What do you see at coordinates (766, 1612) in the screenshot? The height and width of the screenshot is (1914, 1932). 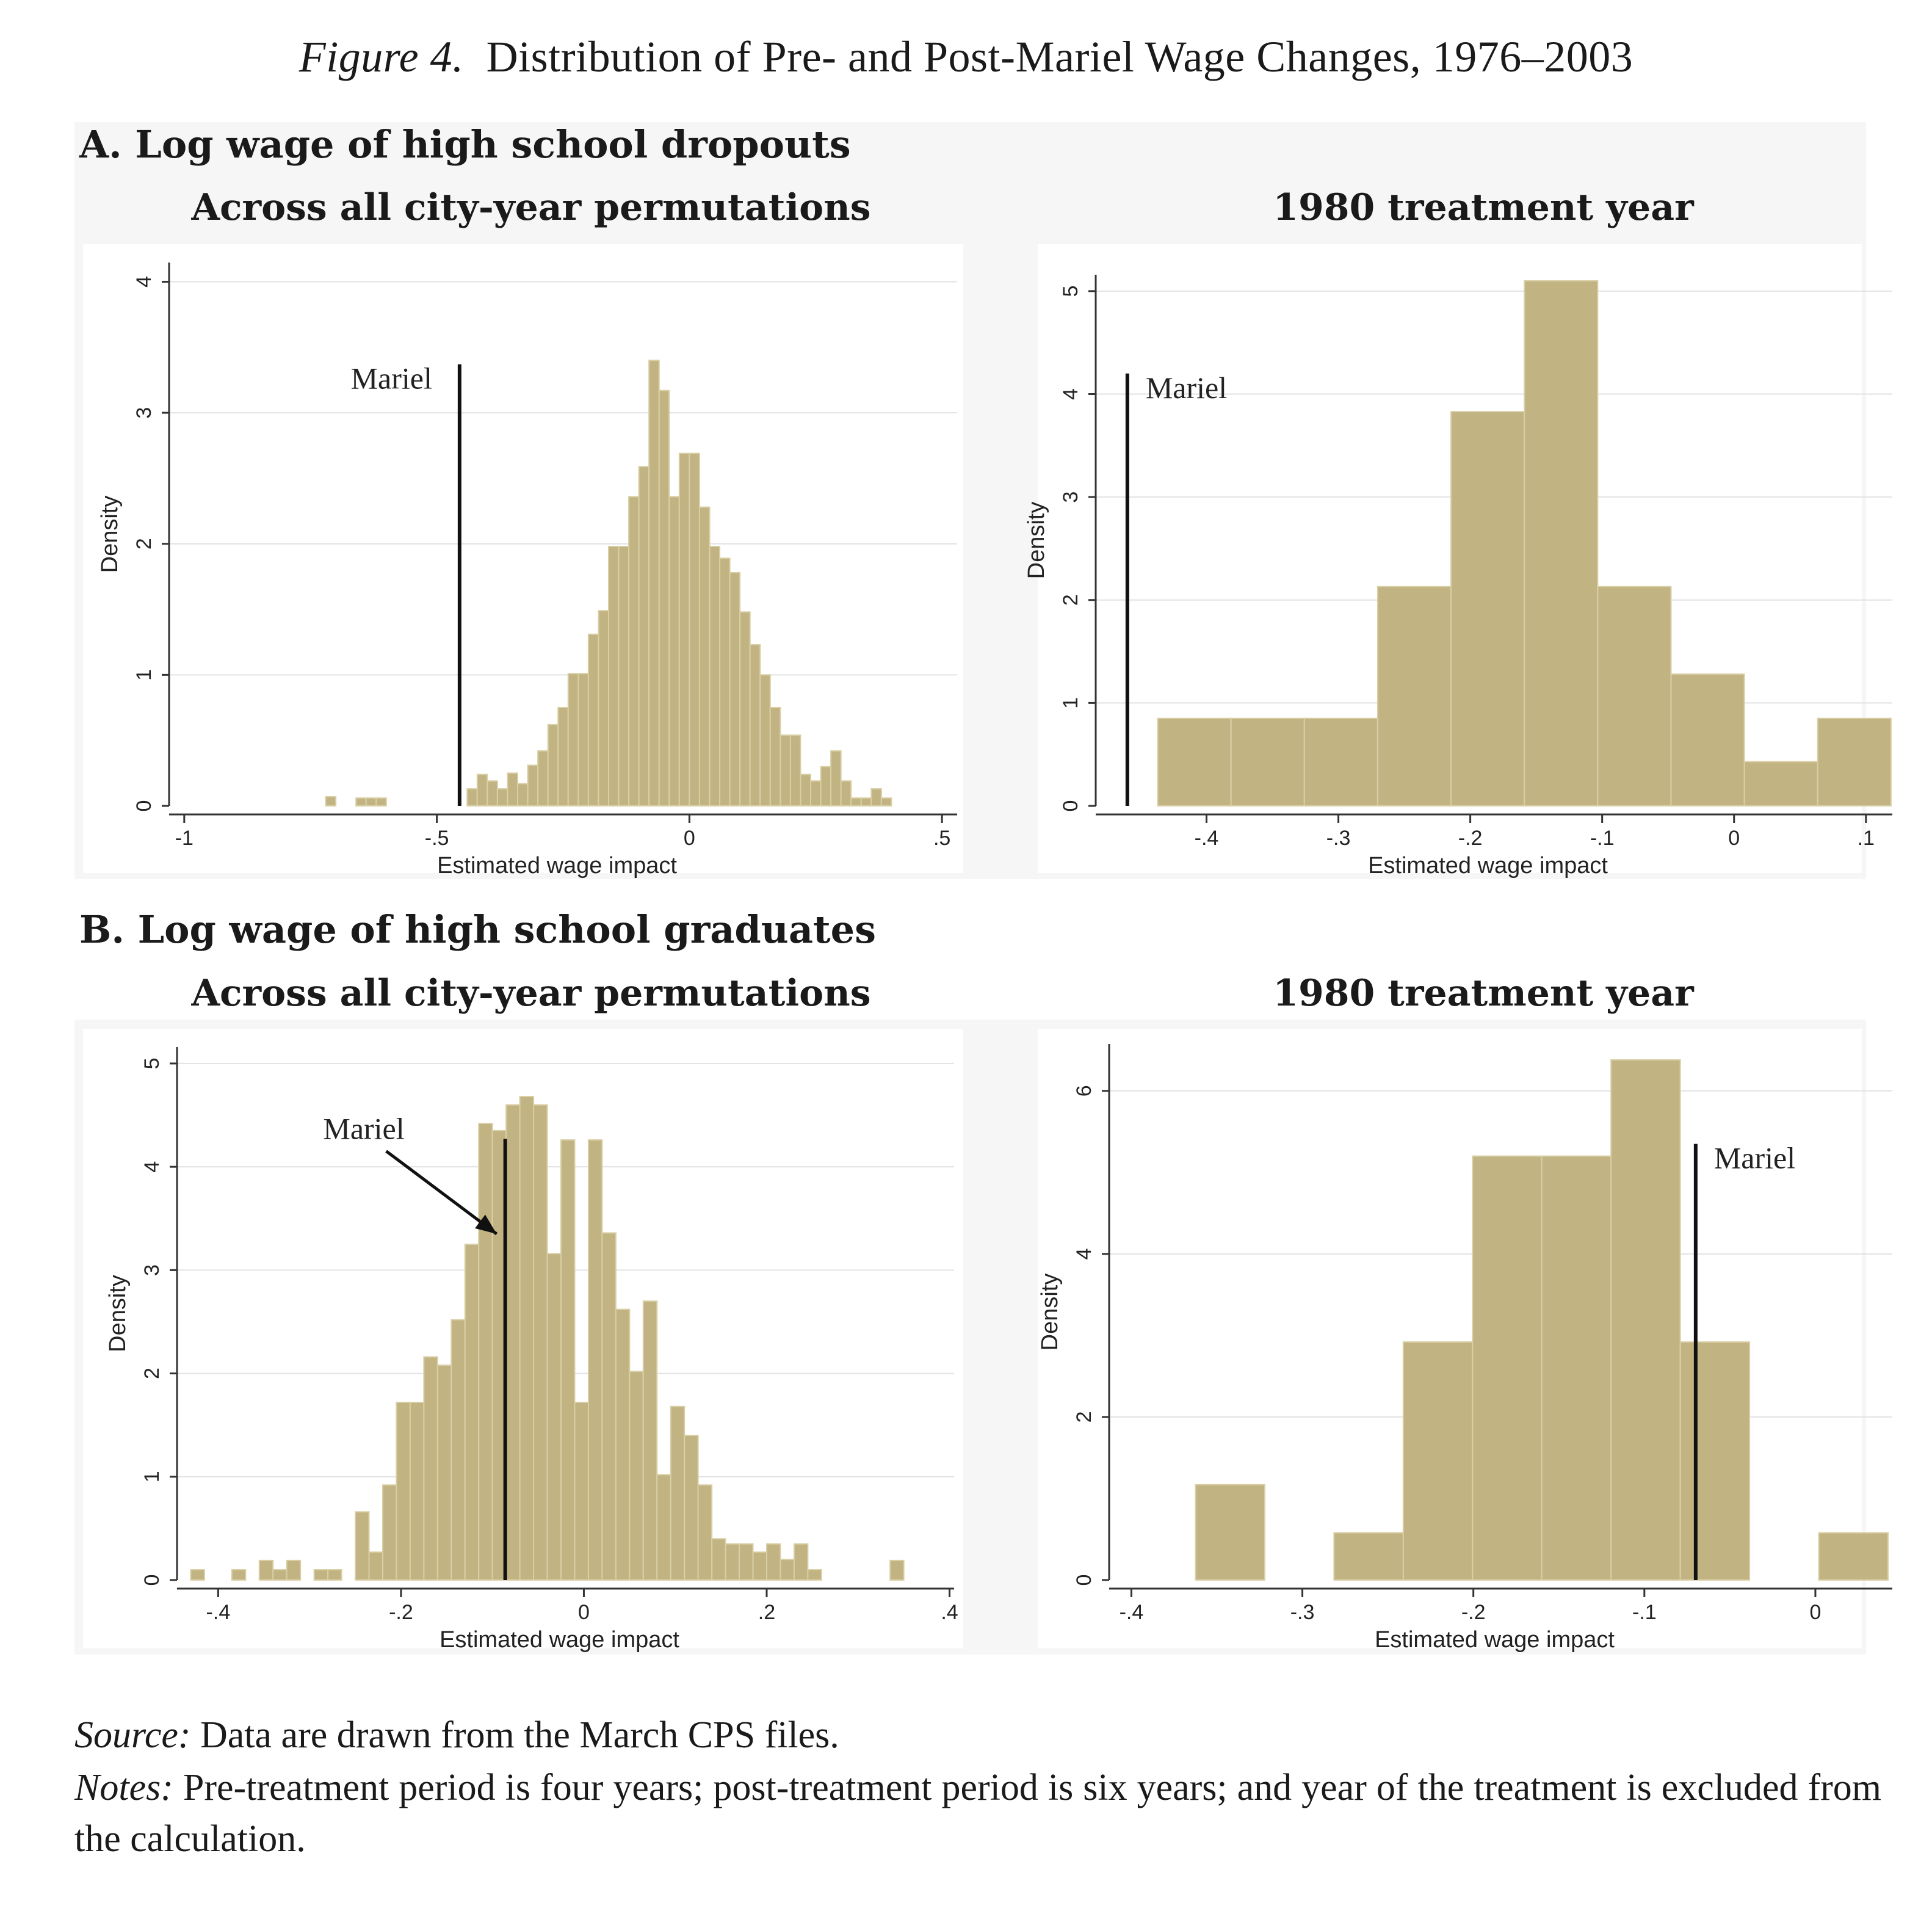 I see `x-tick-label: .2` at bounding box center [766, 1612].